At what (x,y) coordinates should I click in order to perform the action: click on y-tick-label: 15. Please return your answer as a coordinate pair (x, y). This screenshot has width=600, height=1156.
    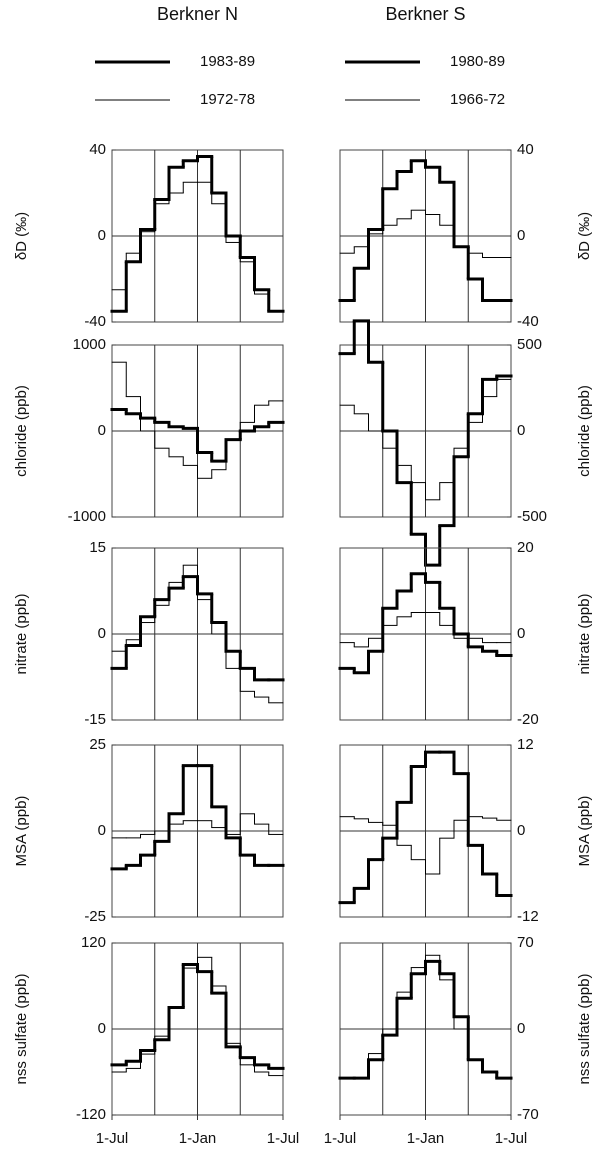
    Looking at the image, I should click on (97, 547).